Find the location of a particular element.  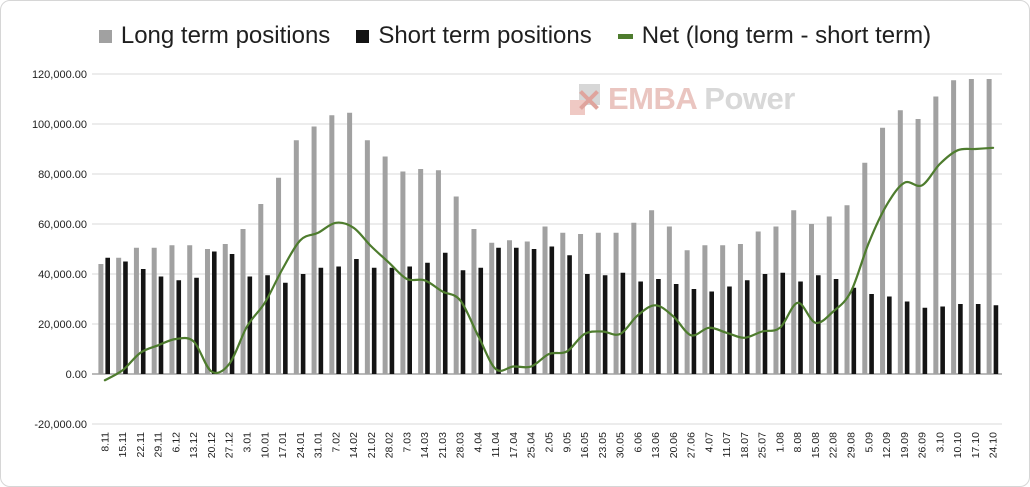

x-axis-tick-label: 29.08 is located at coordinates (852, 445).